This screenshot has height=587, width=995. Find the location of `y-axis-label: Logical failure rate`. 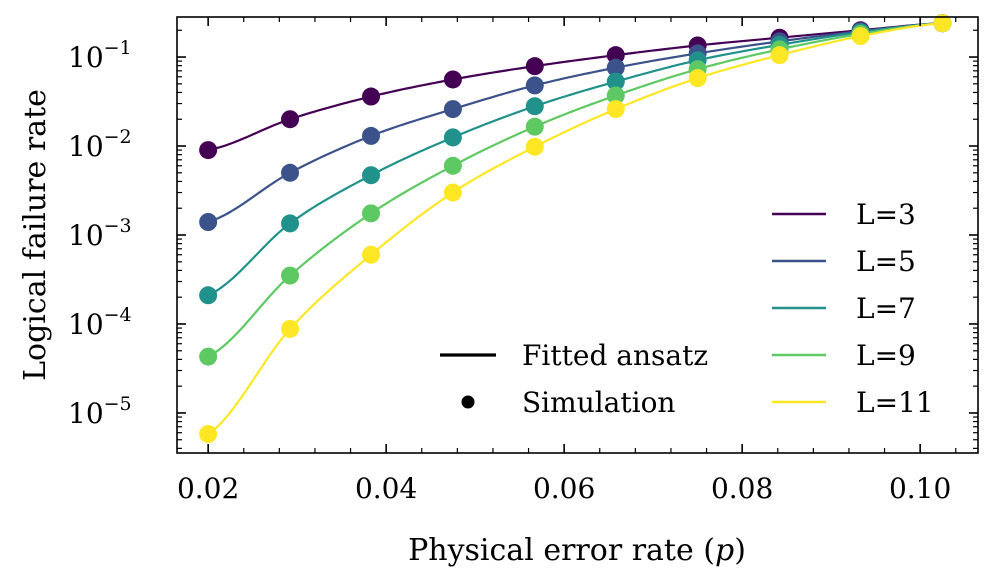

y-axis-label: Logical failure rate is located at coordinates (35, 235).